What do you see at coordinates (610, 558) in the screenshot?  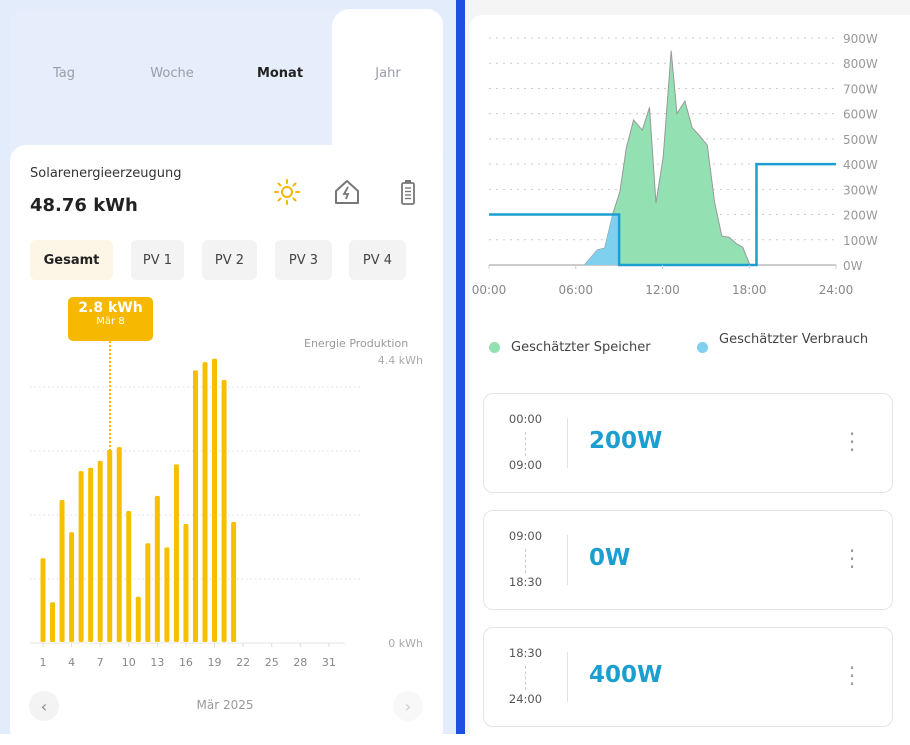 I see `power-value: 0W` at bounding box center [610, 558].